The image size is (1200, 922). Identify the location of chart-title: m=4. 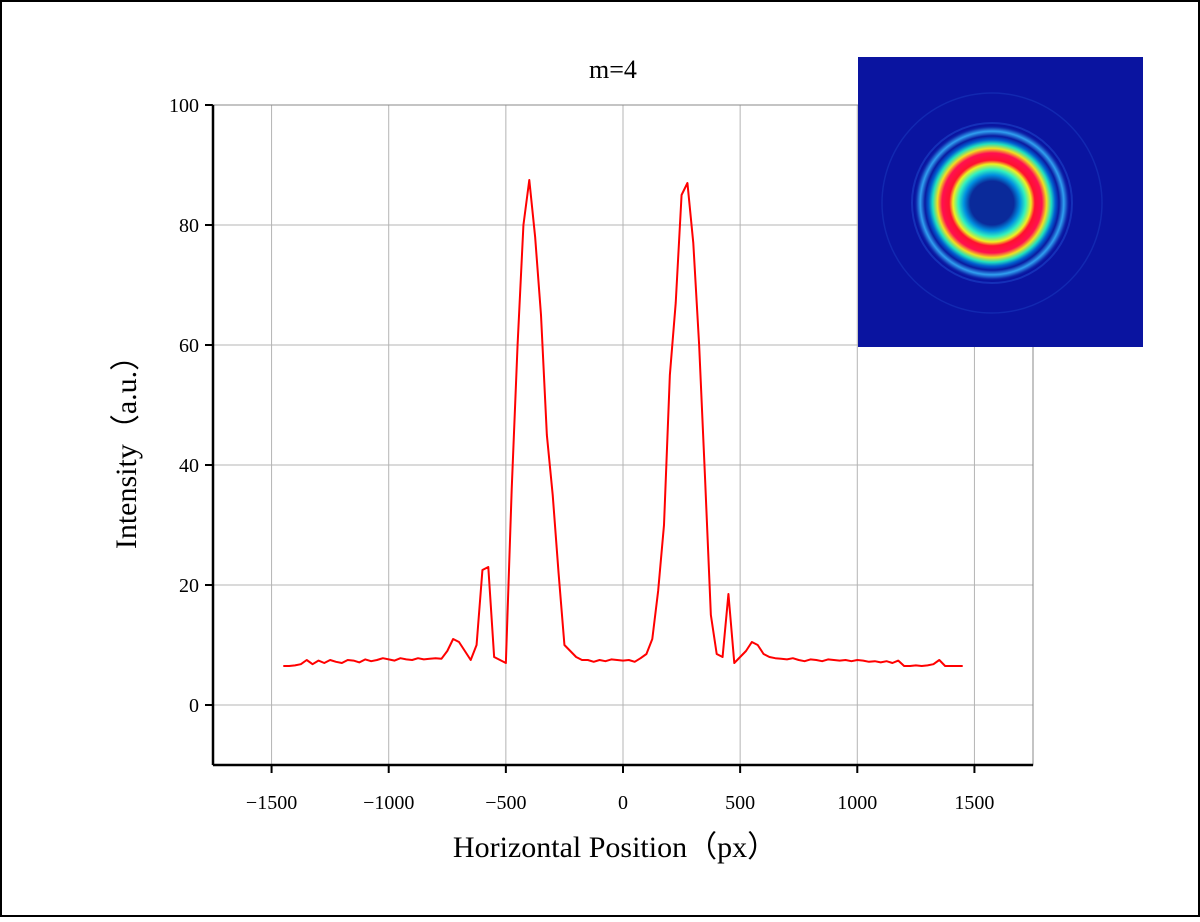
(613, 69).